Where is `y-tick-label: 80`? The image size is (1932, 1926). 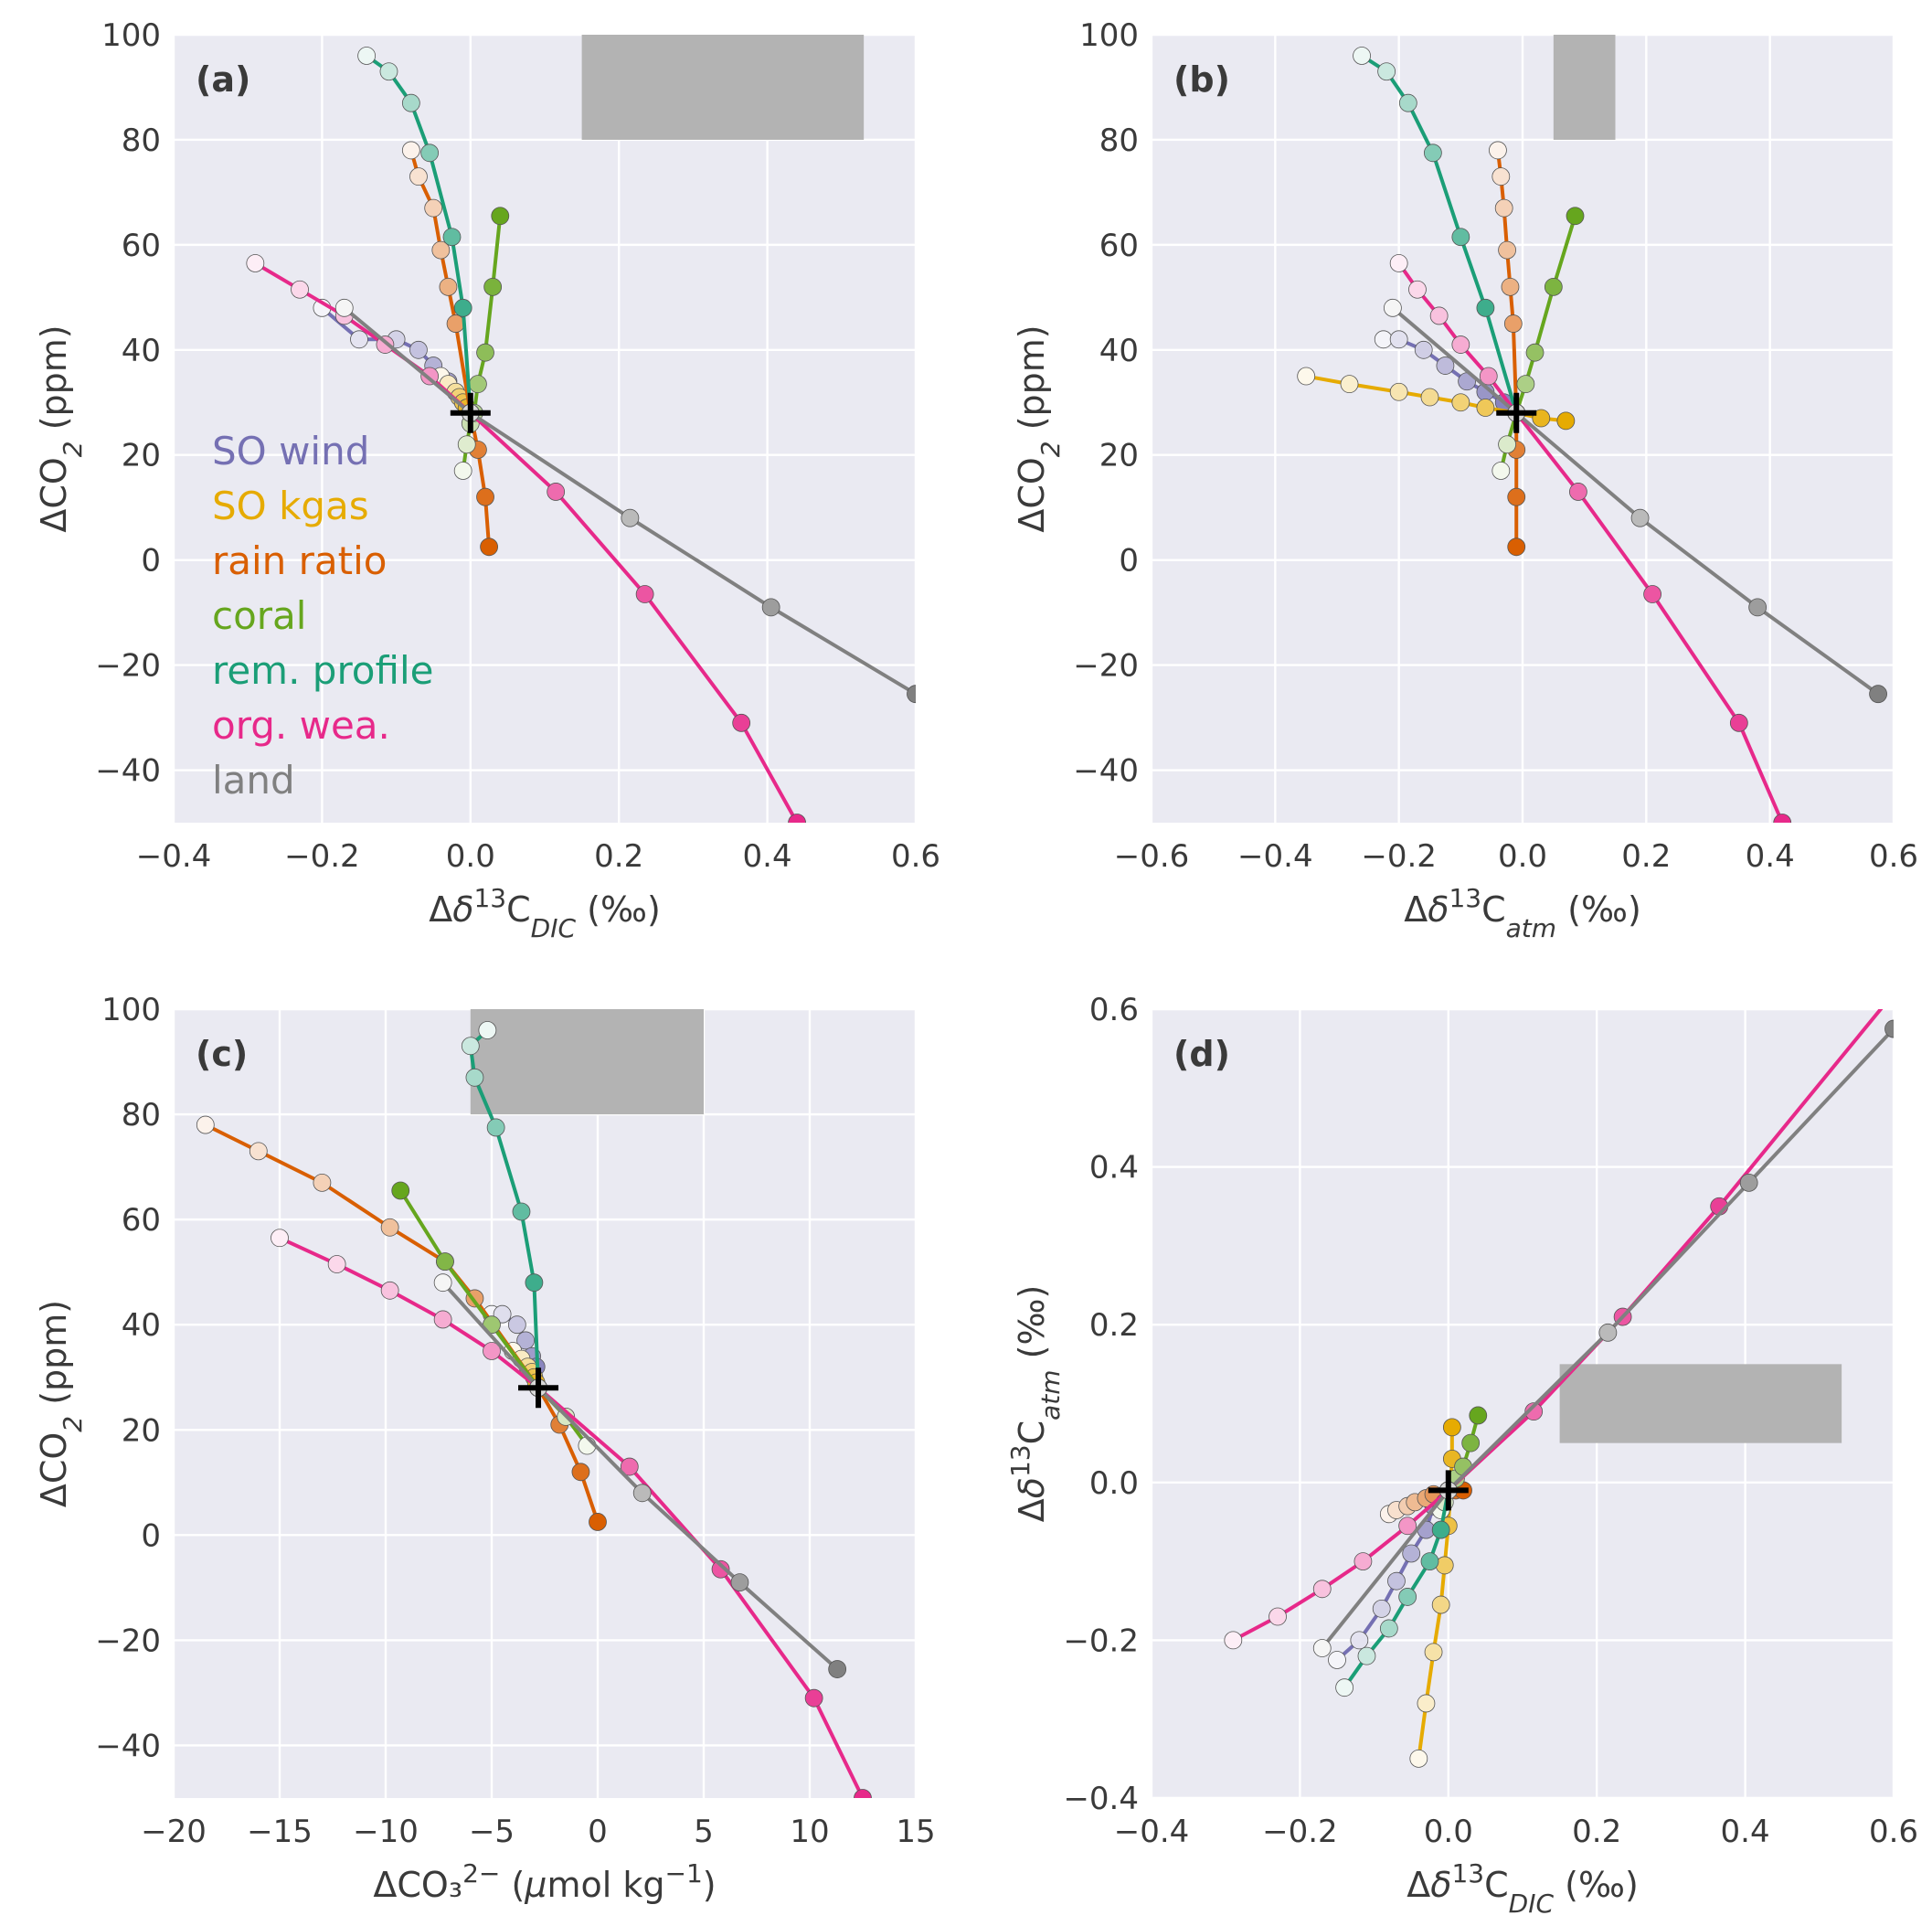
y-tick-label: 80 is located at coordinates (1119, 140).